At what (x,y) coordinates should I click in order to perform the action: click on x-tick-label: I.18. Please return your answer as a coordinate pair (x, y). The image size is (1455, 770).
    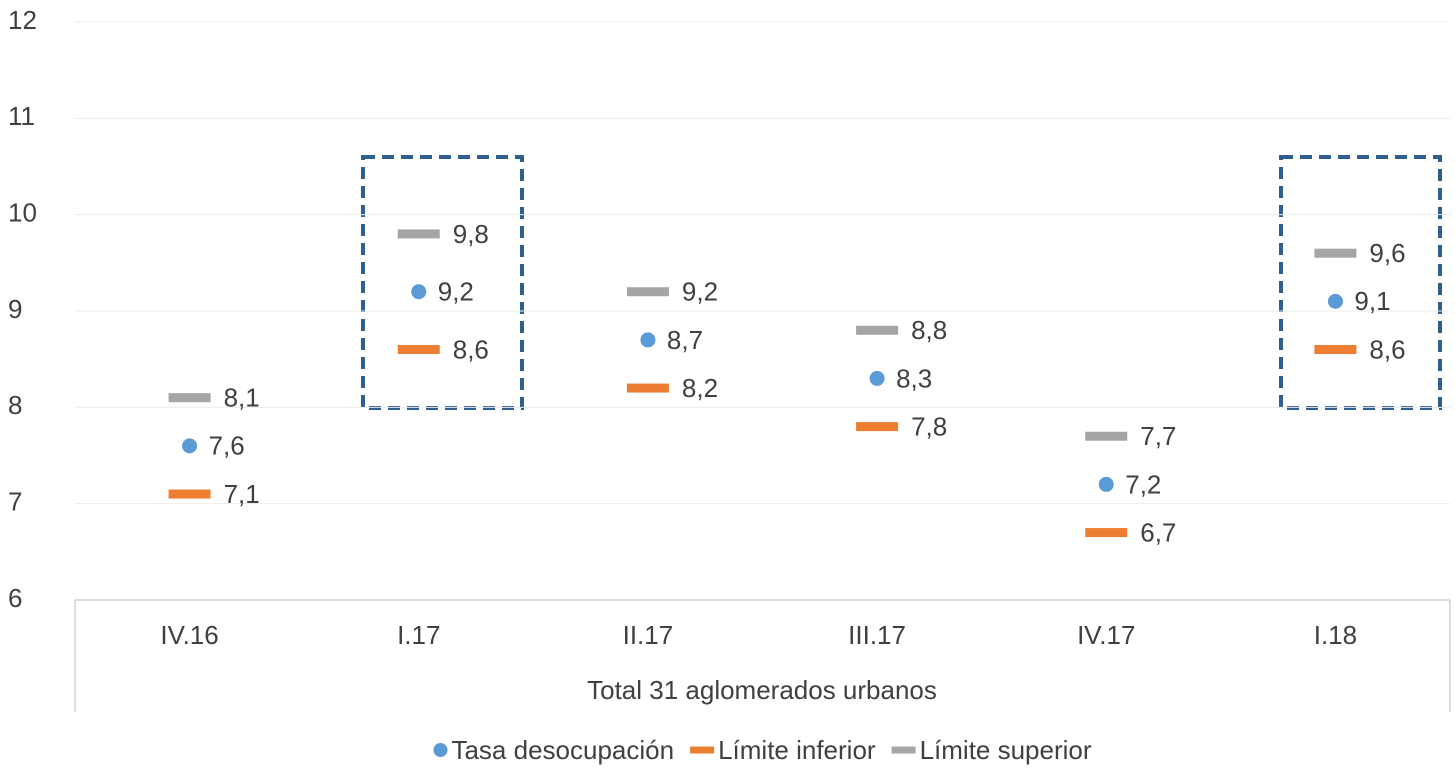
    Looking at the image, I should click on (1335, 635).